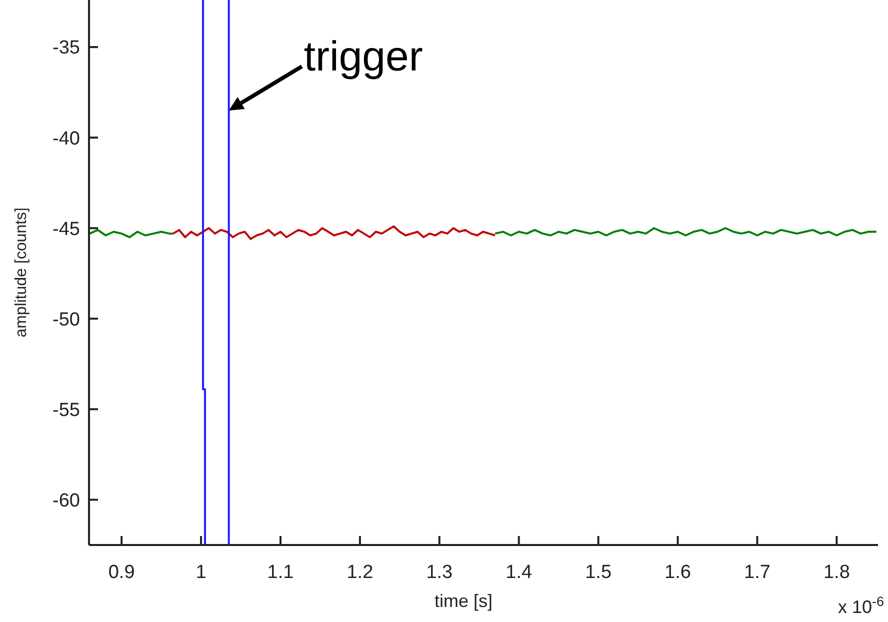  I want to click on y-tick-label: -60, so click(66, 501).